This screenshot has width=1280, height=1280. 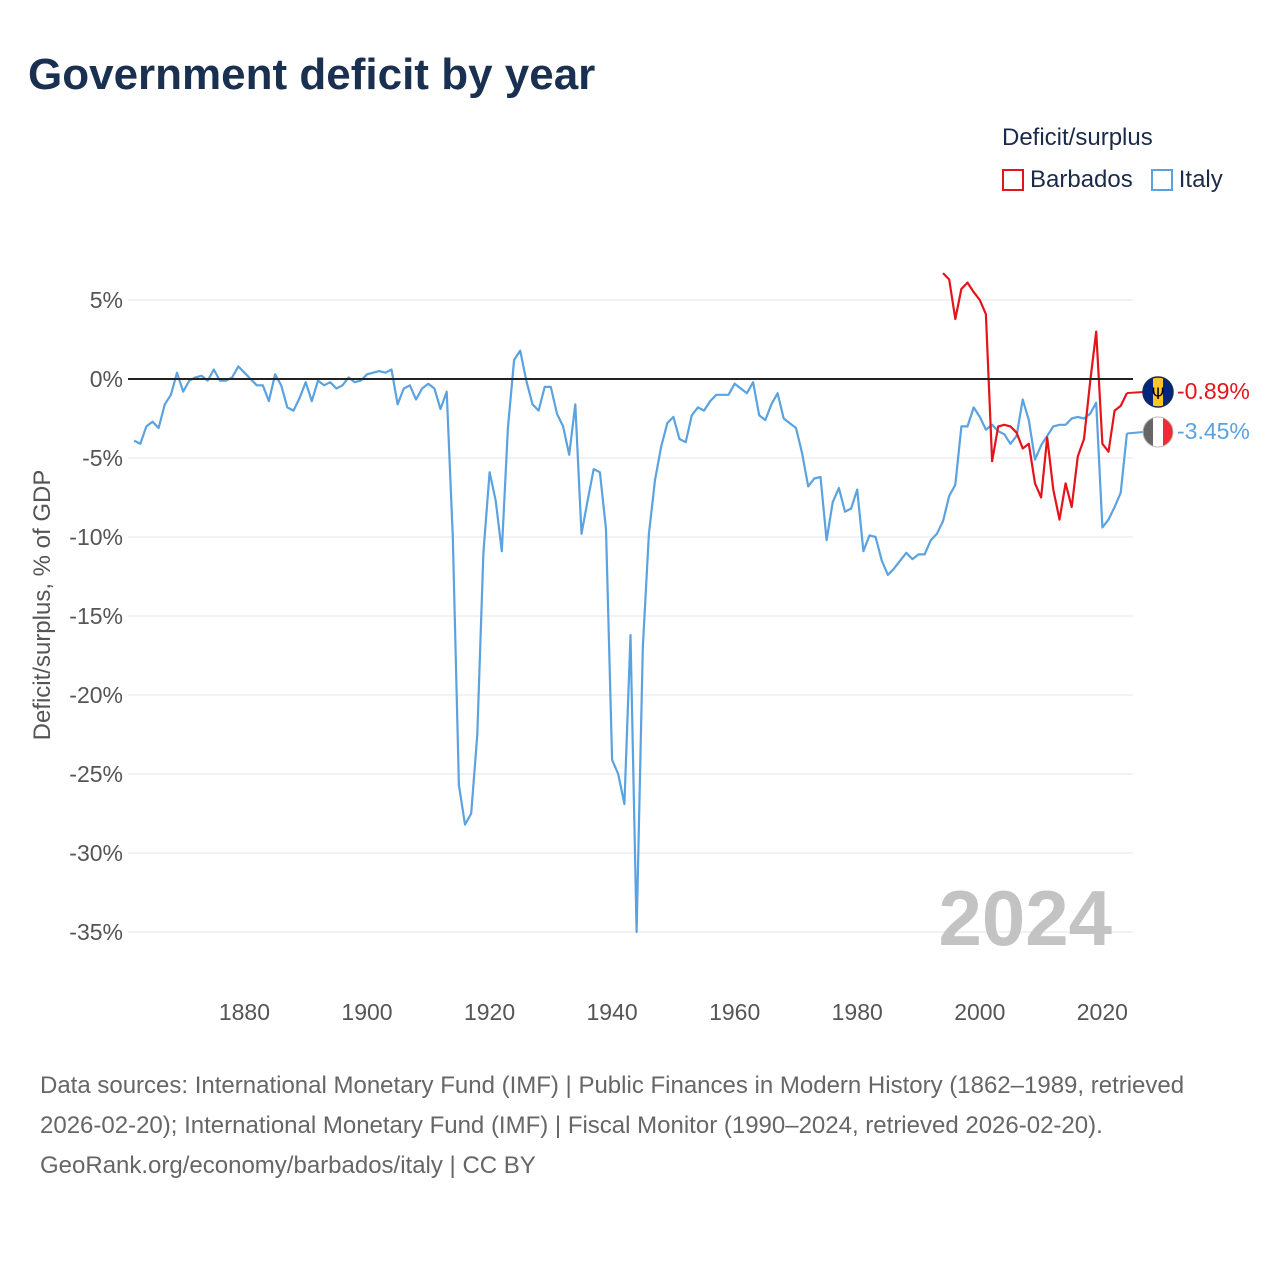 I want to click on svg-text: Ψ, so click(x=1158, y=393).